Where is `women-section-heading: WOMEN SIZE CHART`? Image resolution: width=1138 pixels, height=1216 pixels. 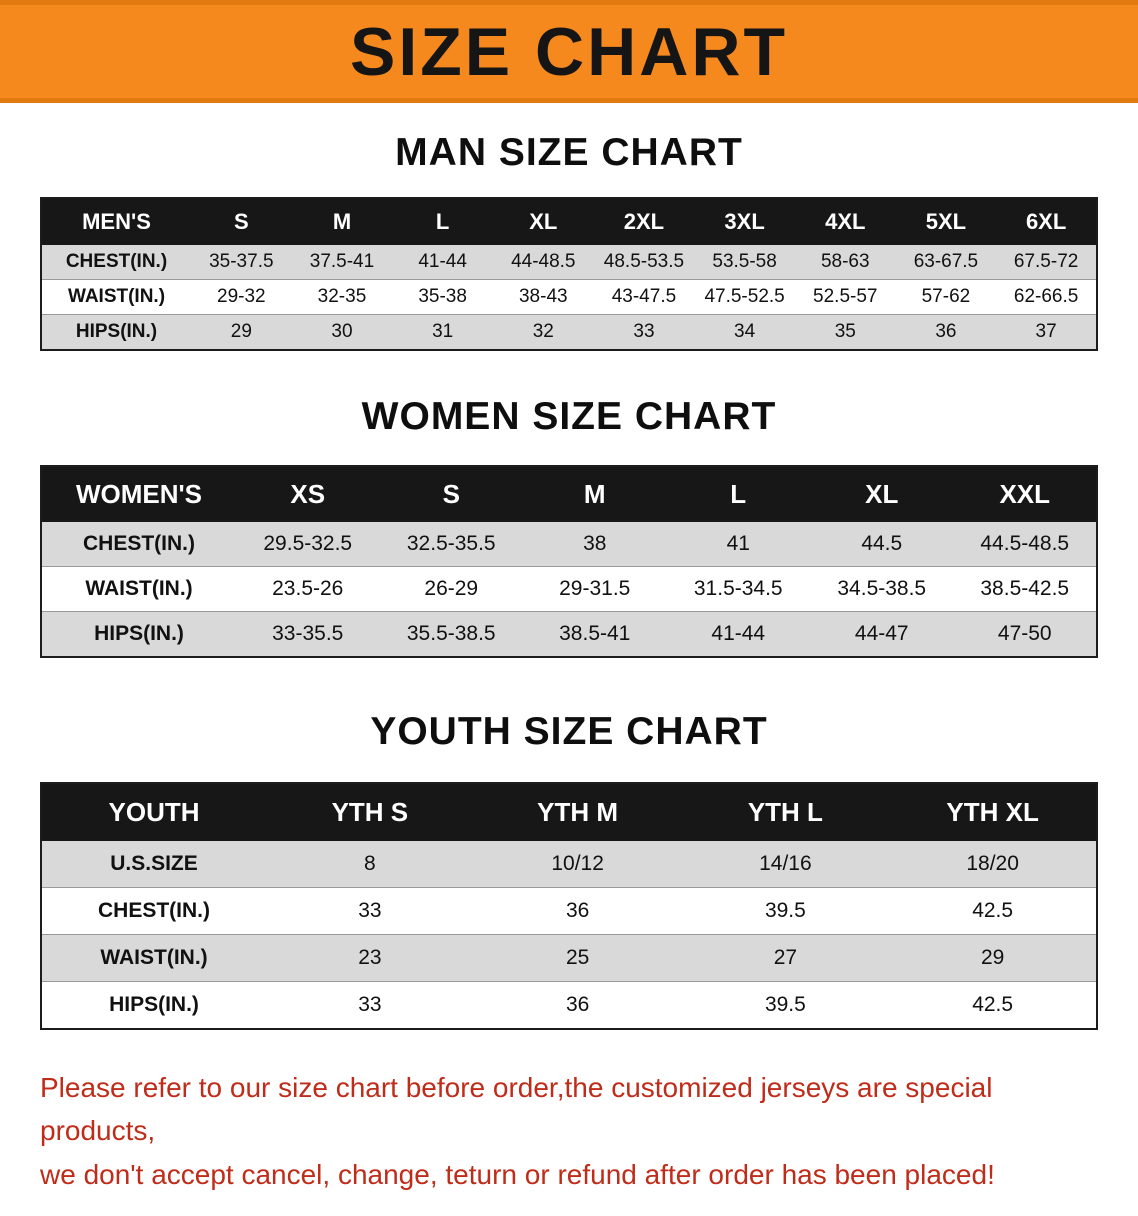 women-section-heading: WOMEN SIZE CHART is located at coordinates (569, 416).